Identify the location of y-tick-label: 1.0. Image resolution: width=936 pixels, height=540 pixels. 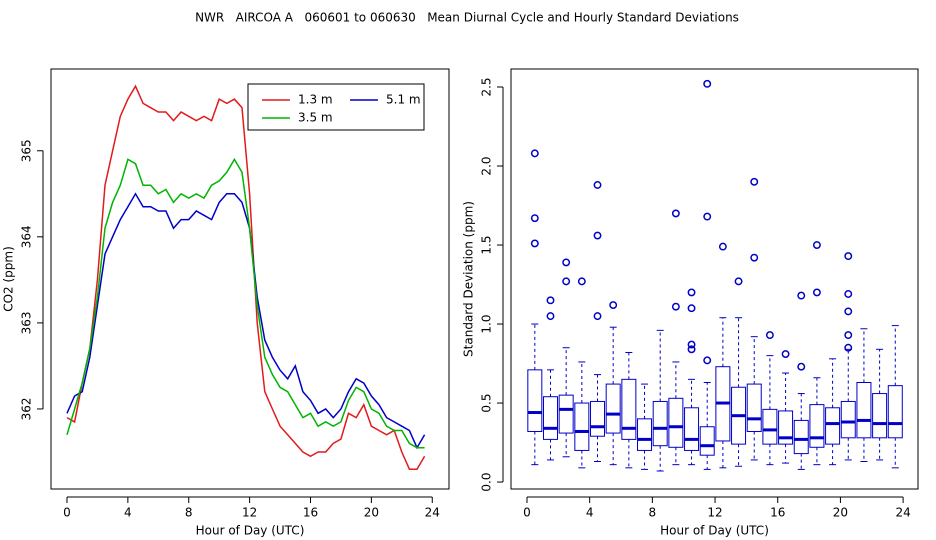
(487, 323).